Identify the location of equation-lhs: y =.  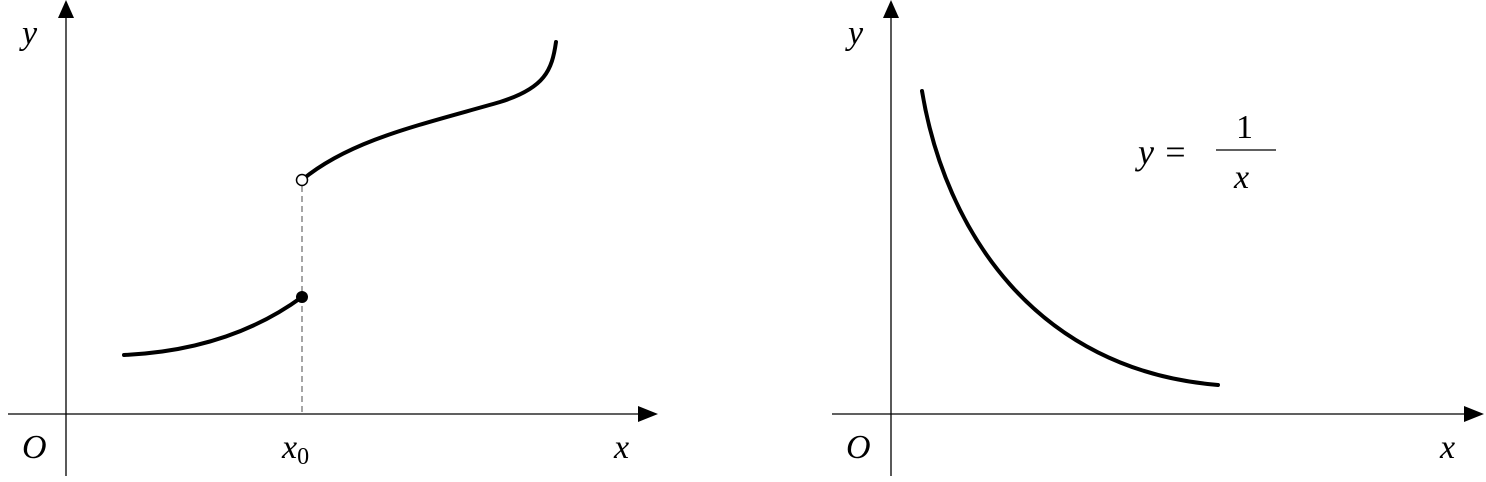
(1161, 152).